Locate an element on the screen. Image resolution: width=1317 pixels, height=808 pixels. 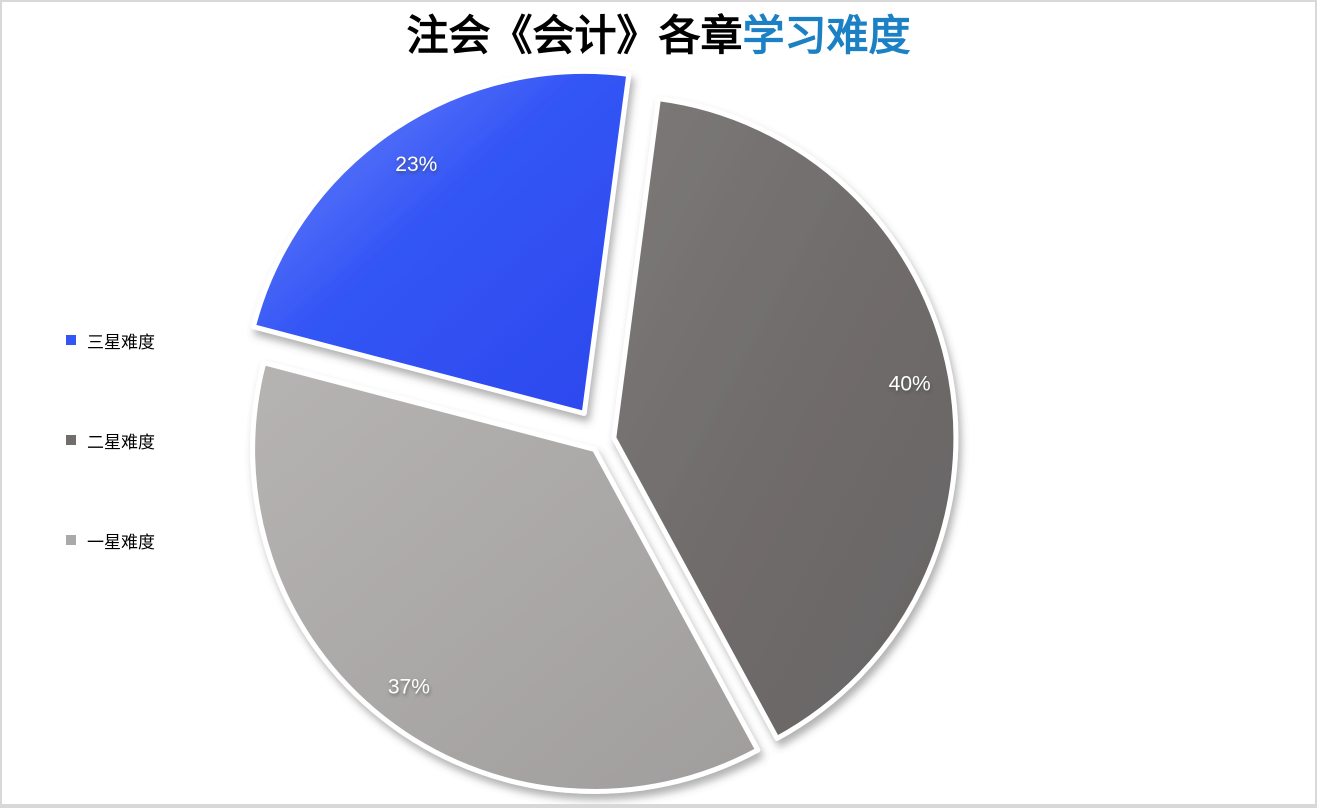
pie-slice-三星难度 is located at coordinates (441, 242).